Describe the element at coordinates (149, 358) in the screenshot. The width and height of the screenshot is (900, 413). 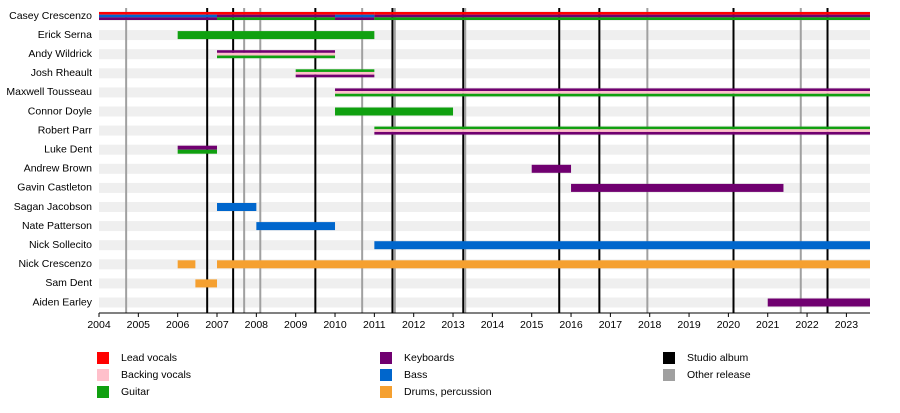
I see `legend-label: Lead vocals` at that location.